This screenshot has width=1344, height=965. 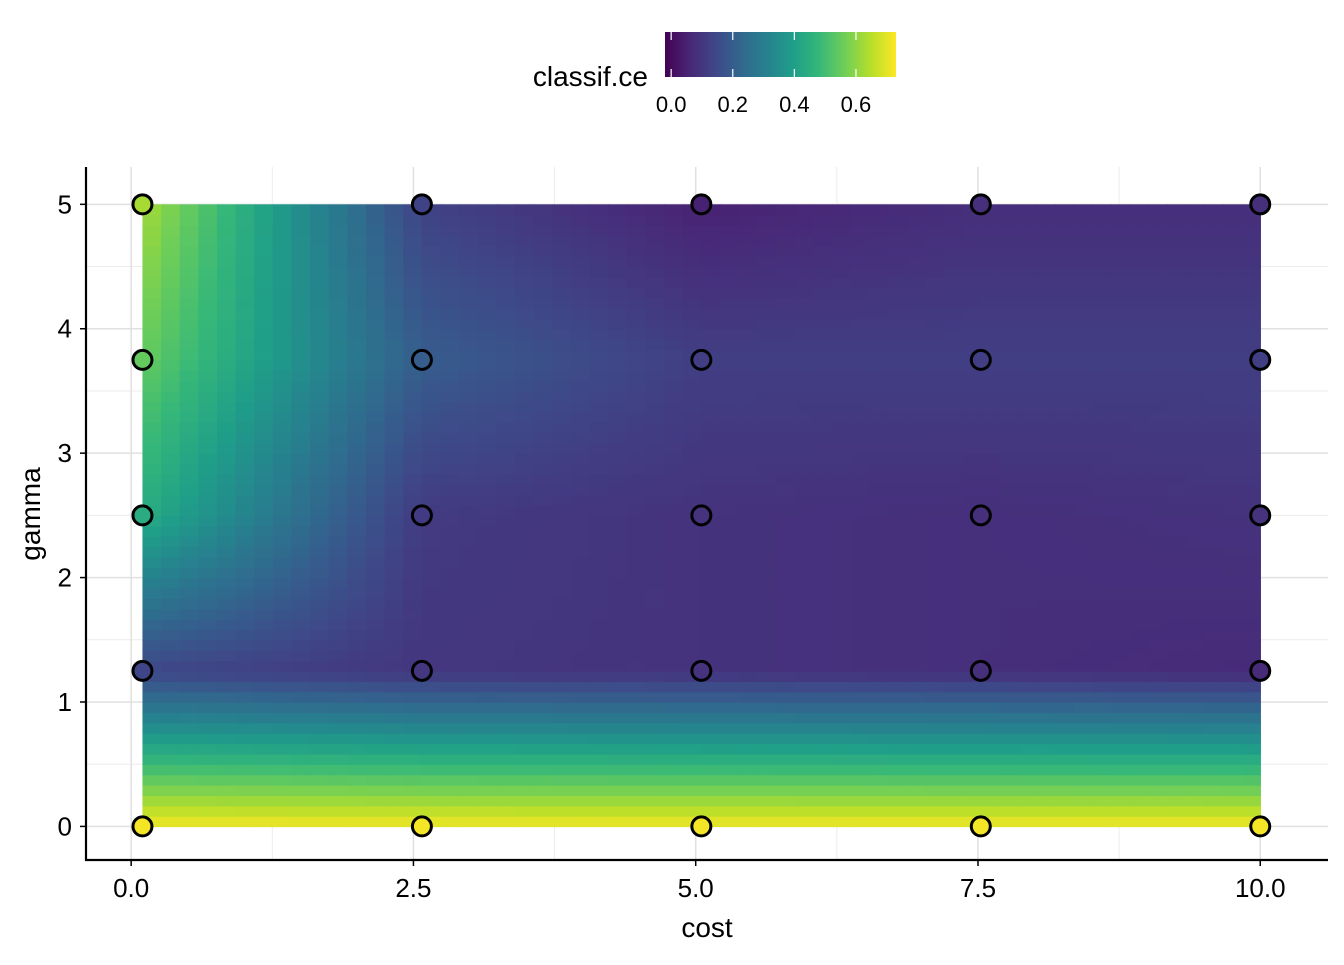 What do you see at coordinates (701, 359) in the screenshot?
I see `data-point` at bounding box center [701, 359].